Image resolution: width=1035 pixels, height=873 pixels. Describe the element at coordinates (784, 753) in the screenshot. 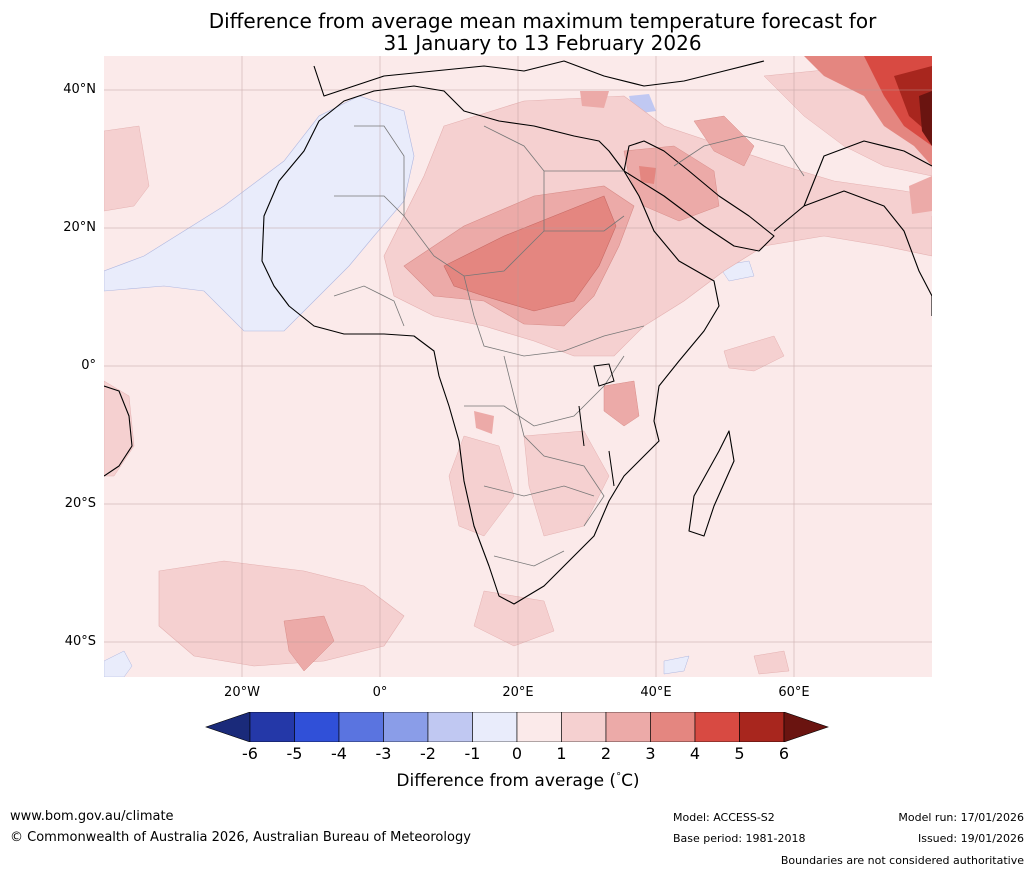

I see `colorbar-tick-label: 6` at that location.